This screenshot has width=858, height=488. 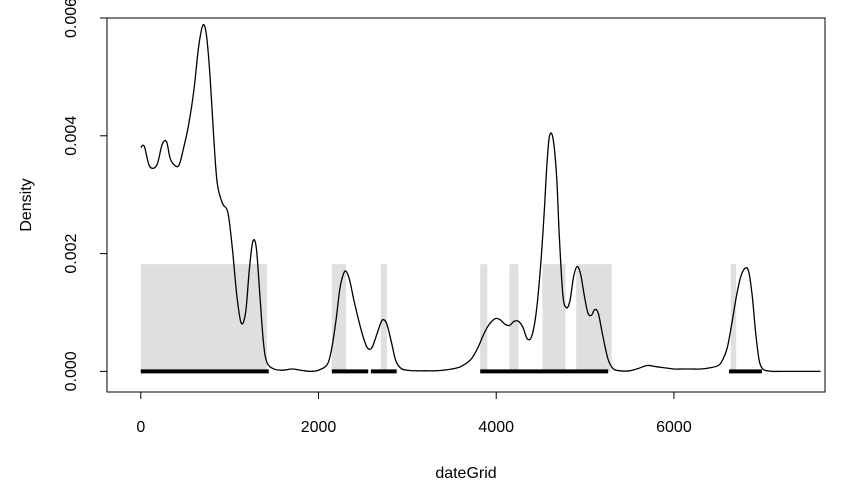 What do you see at coordinates (71, 136) in the screenshot?
I see `y-tick-label-2: 0.004` at bounding box center [71, 136].